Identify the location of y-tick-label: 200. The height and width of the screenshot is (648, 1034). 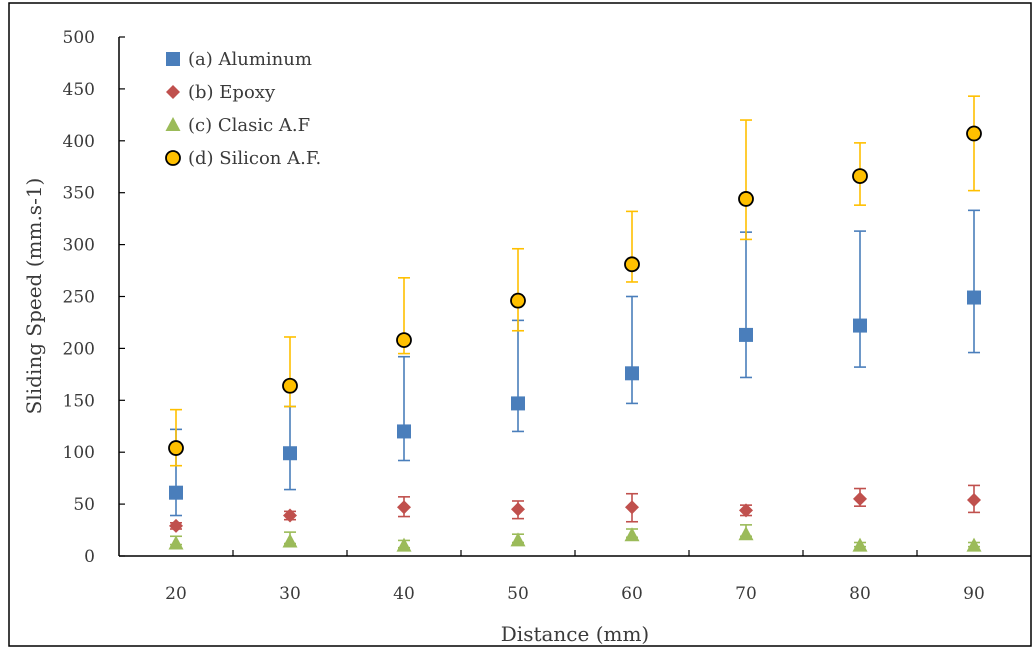
(79, 349).